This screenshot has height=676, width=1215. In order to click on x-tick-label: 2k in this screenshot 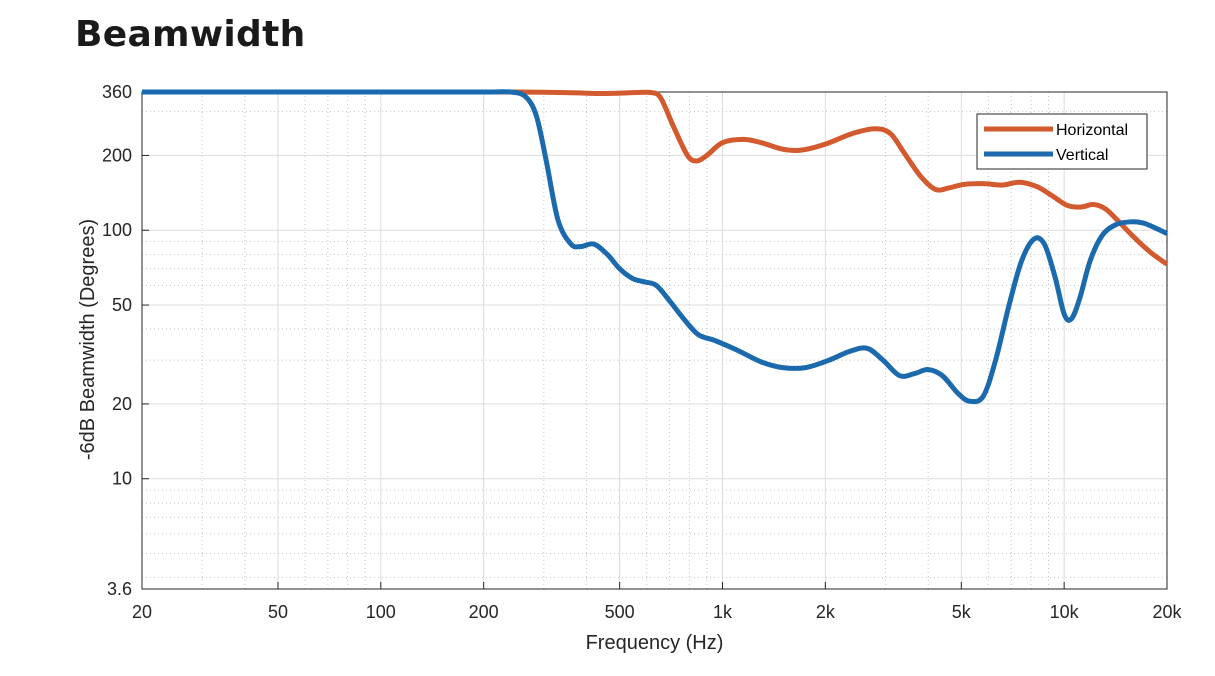, I will do `click(826, 612)`.